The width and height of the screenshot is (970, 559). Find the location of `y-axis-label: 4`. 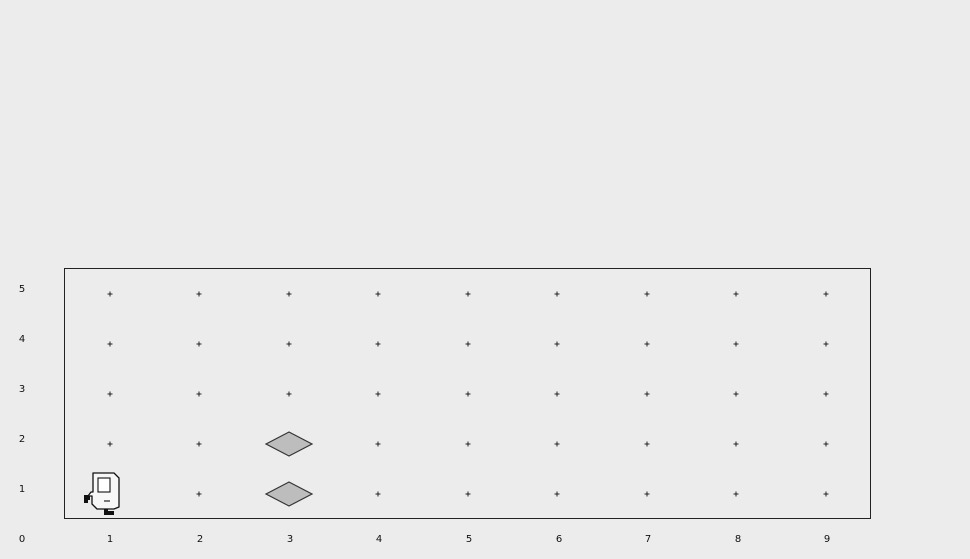

y-axis-label: 4 is located at coordinates (22, 339).